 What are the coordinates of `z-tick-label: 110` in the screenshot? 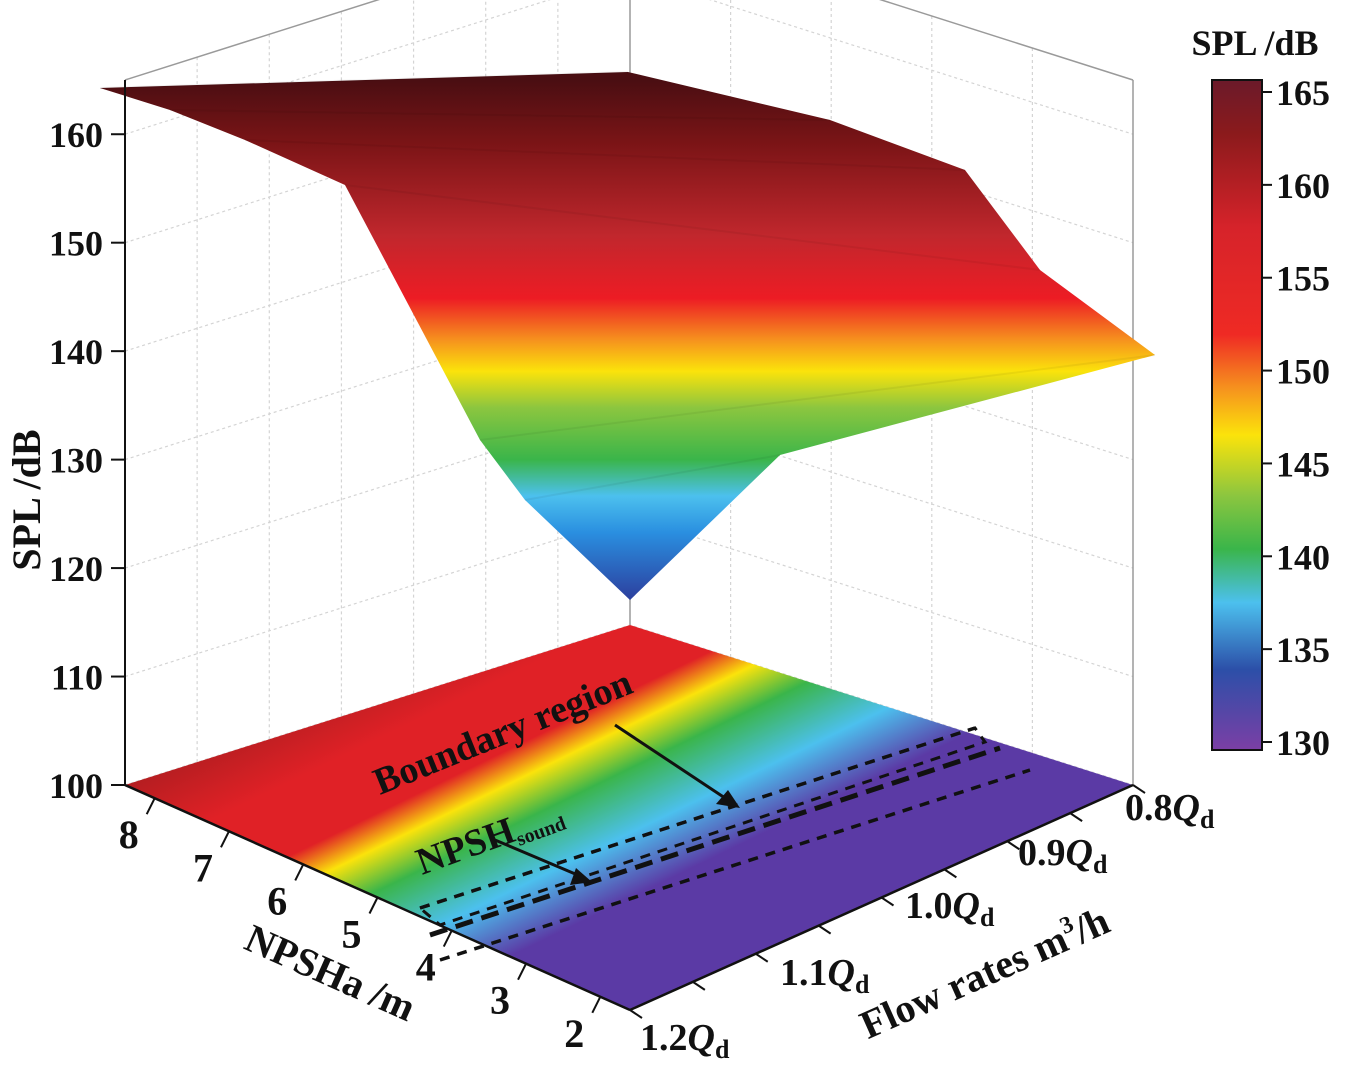 It's located at (77, 678).